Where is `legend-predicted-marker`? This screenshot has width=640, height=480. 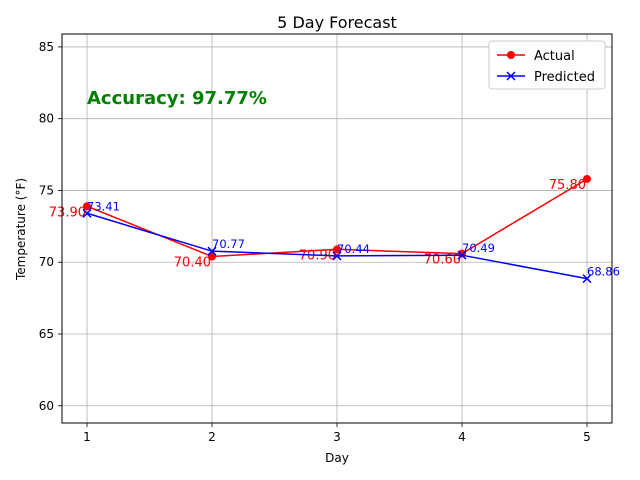
legend-predicted-marker is located at coordinates (511, 76).